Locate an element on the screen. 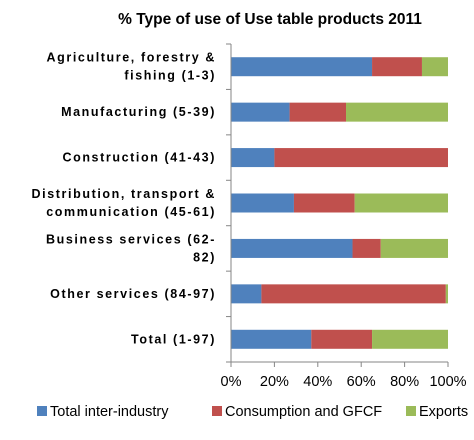 The image size is (474, 440). legend-label-3: Exports is located at coordinates (443, 412).